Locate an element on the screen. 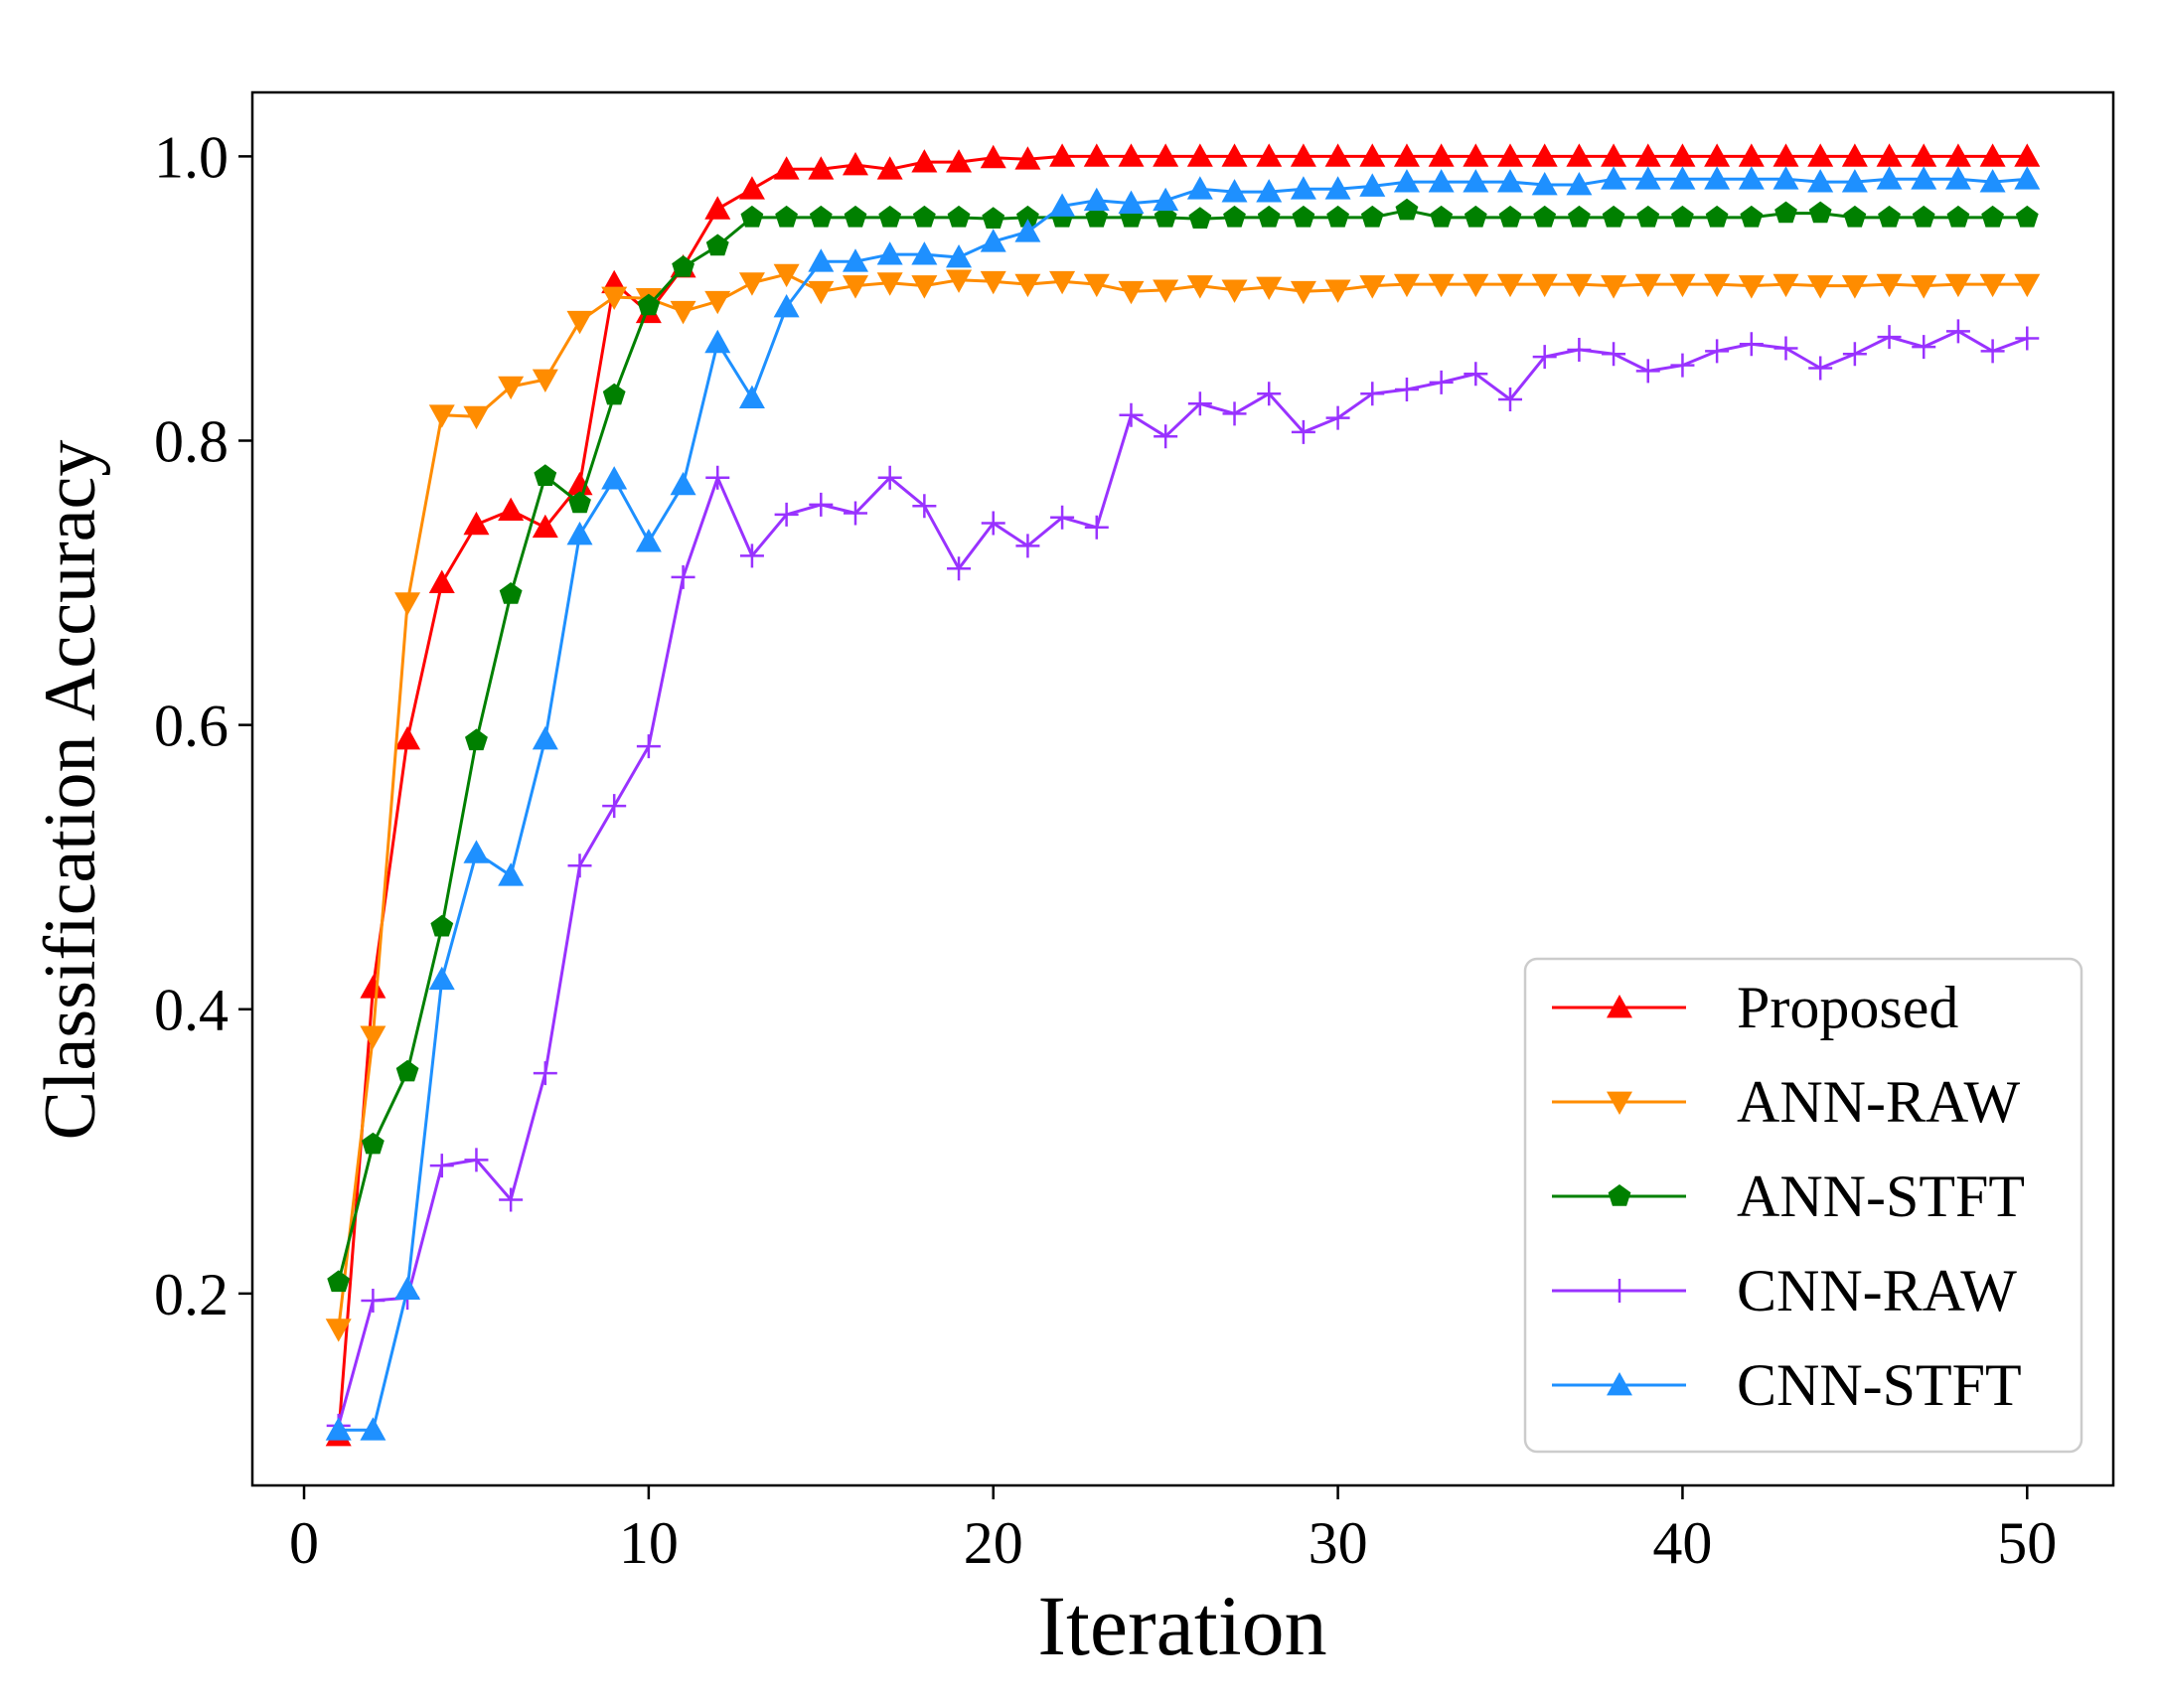 Image resolution: width=2158 pixels, height=1708 pixels. legend-label: CNN-STFT is located at coordinates (1879, 1385).